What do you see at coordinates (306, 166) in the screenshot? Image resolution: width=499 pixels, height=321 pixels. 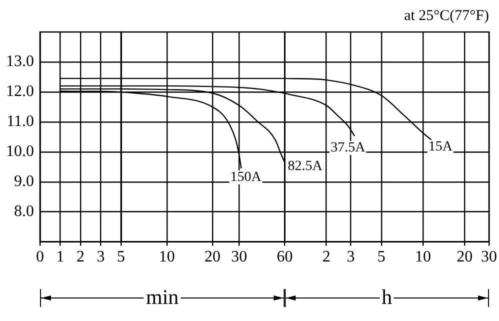 I see `series-label: 82.5A` at bounding box center [306, 166].